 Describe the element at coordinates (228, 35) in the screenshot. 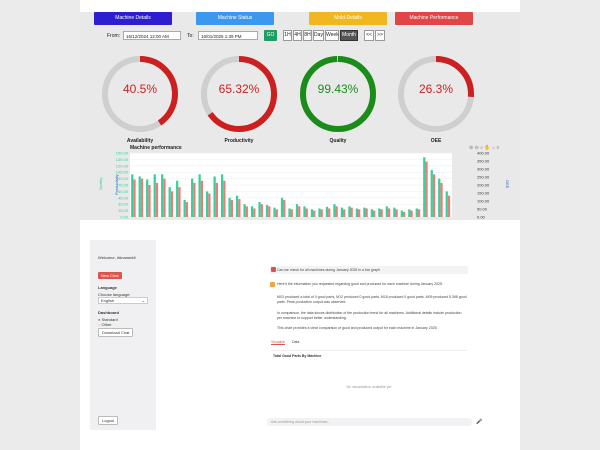

I see `to-date-input: 16/01/2025 1:39 PM` at that location.